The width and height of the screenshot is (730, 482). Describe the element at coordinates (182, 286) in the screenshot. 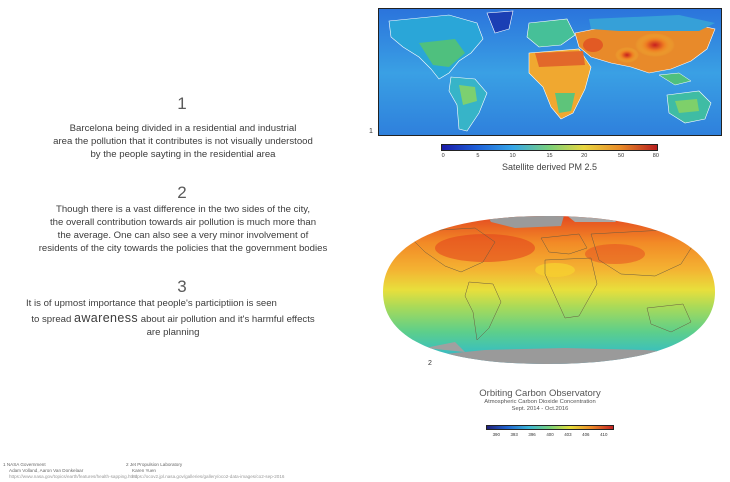

I see `section-3-number: 3` at that location.